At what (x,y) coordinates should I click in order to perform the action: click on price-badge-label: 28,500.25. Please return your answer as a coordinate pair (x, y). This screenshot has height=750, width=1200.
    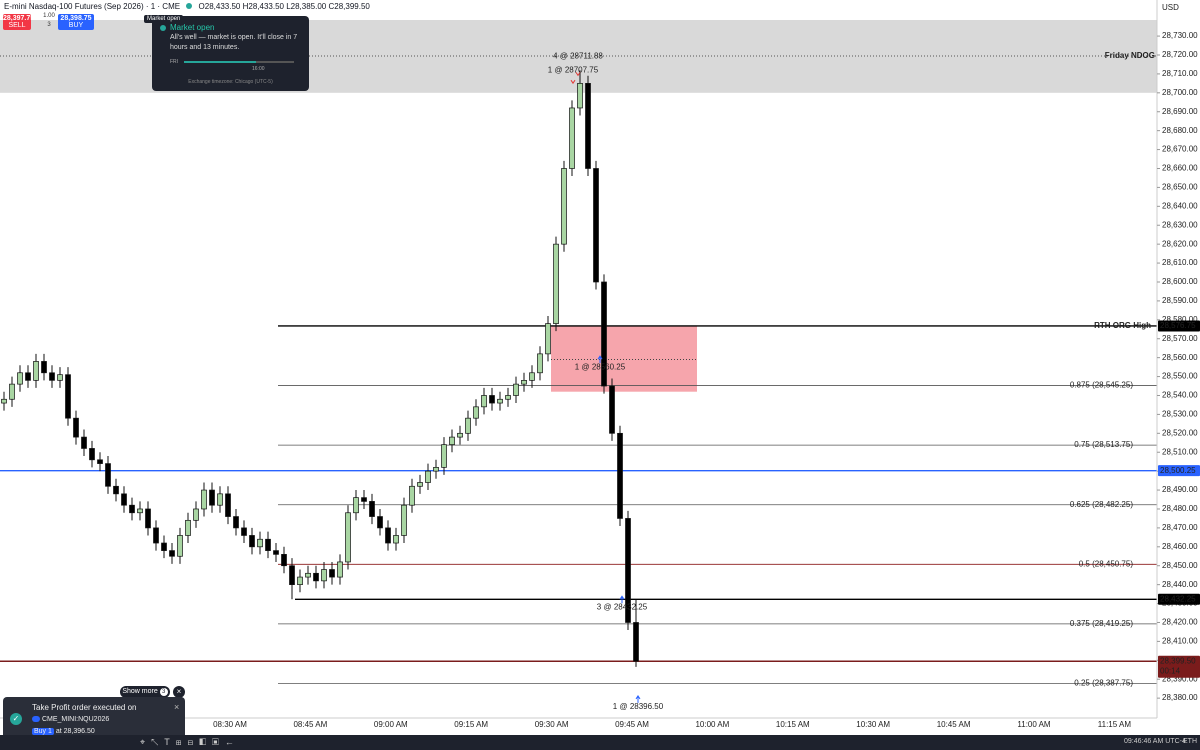
    Looking at the image, I should click on (1178, 470).